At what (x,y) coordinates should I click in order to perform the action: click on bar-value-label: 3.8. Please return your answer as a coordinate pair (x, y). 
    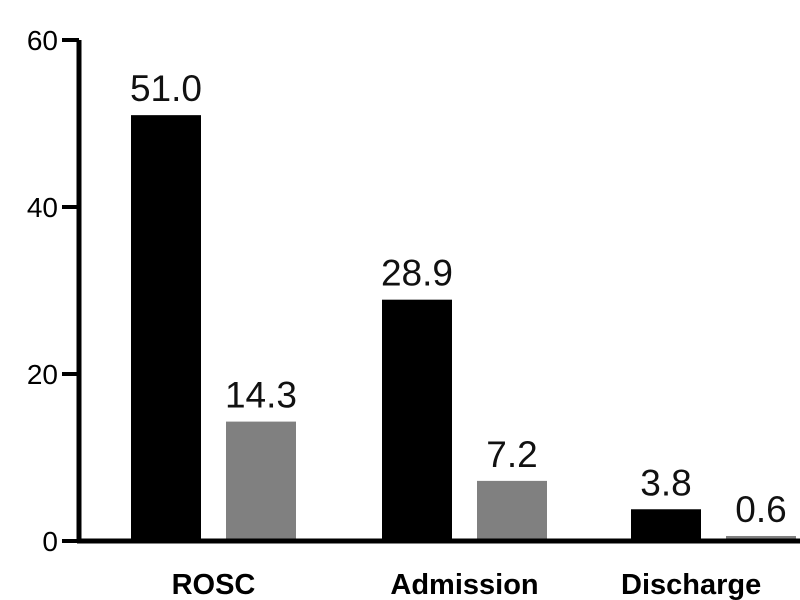
    Looking at the image, I should click on (665, 482).